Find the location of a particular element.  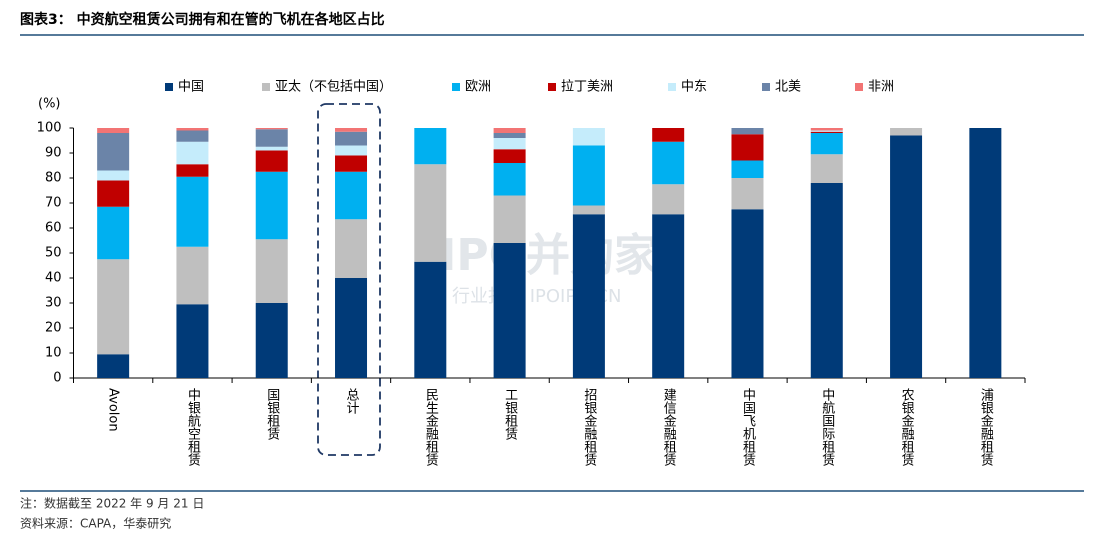

note: 注：数据截至 2022 年 9 月 21 日 is located at coordinates (112, 503).